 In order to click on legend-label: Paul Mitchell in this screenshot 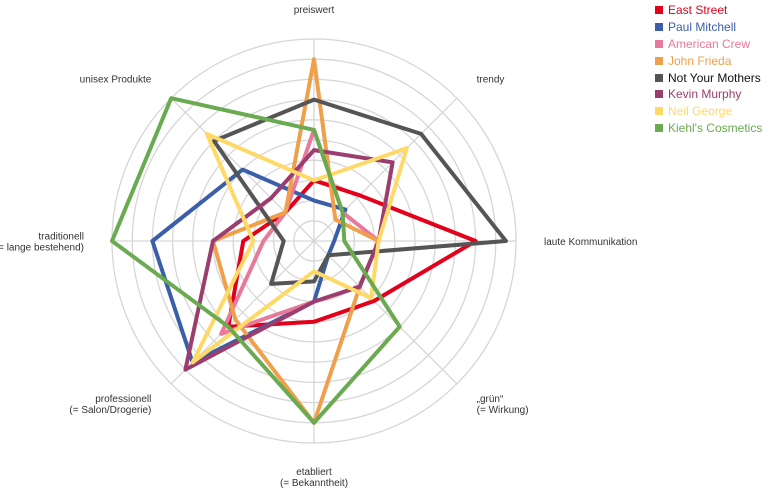, I will do `click(702, 27)`.